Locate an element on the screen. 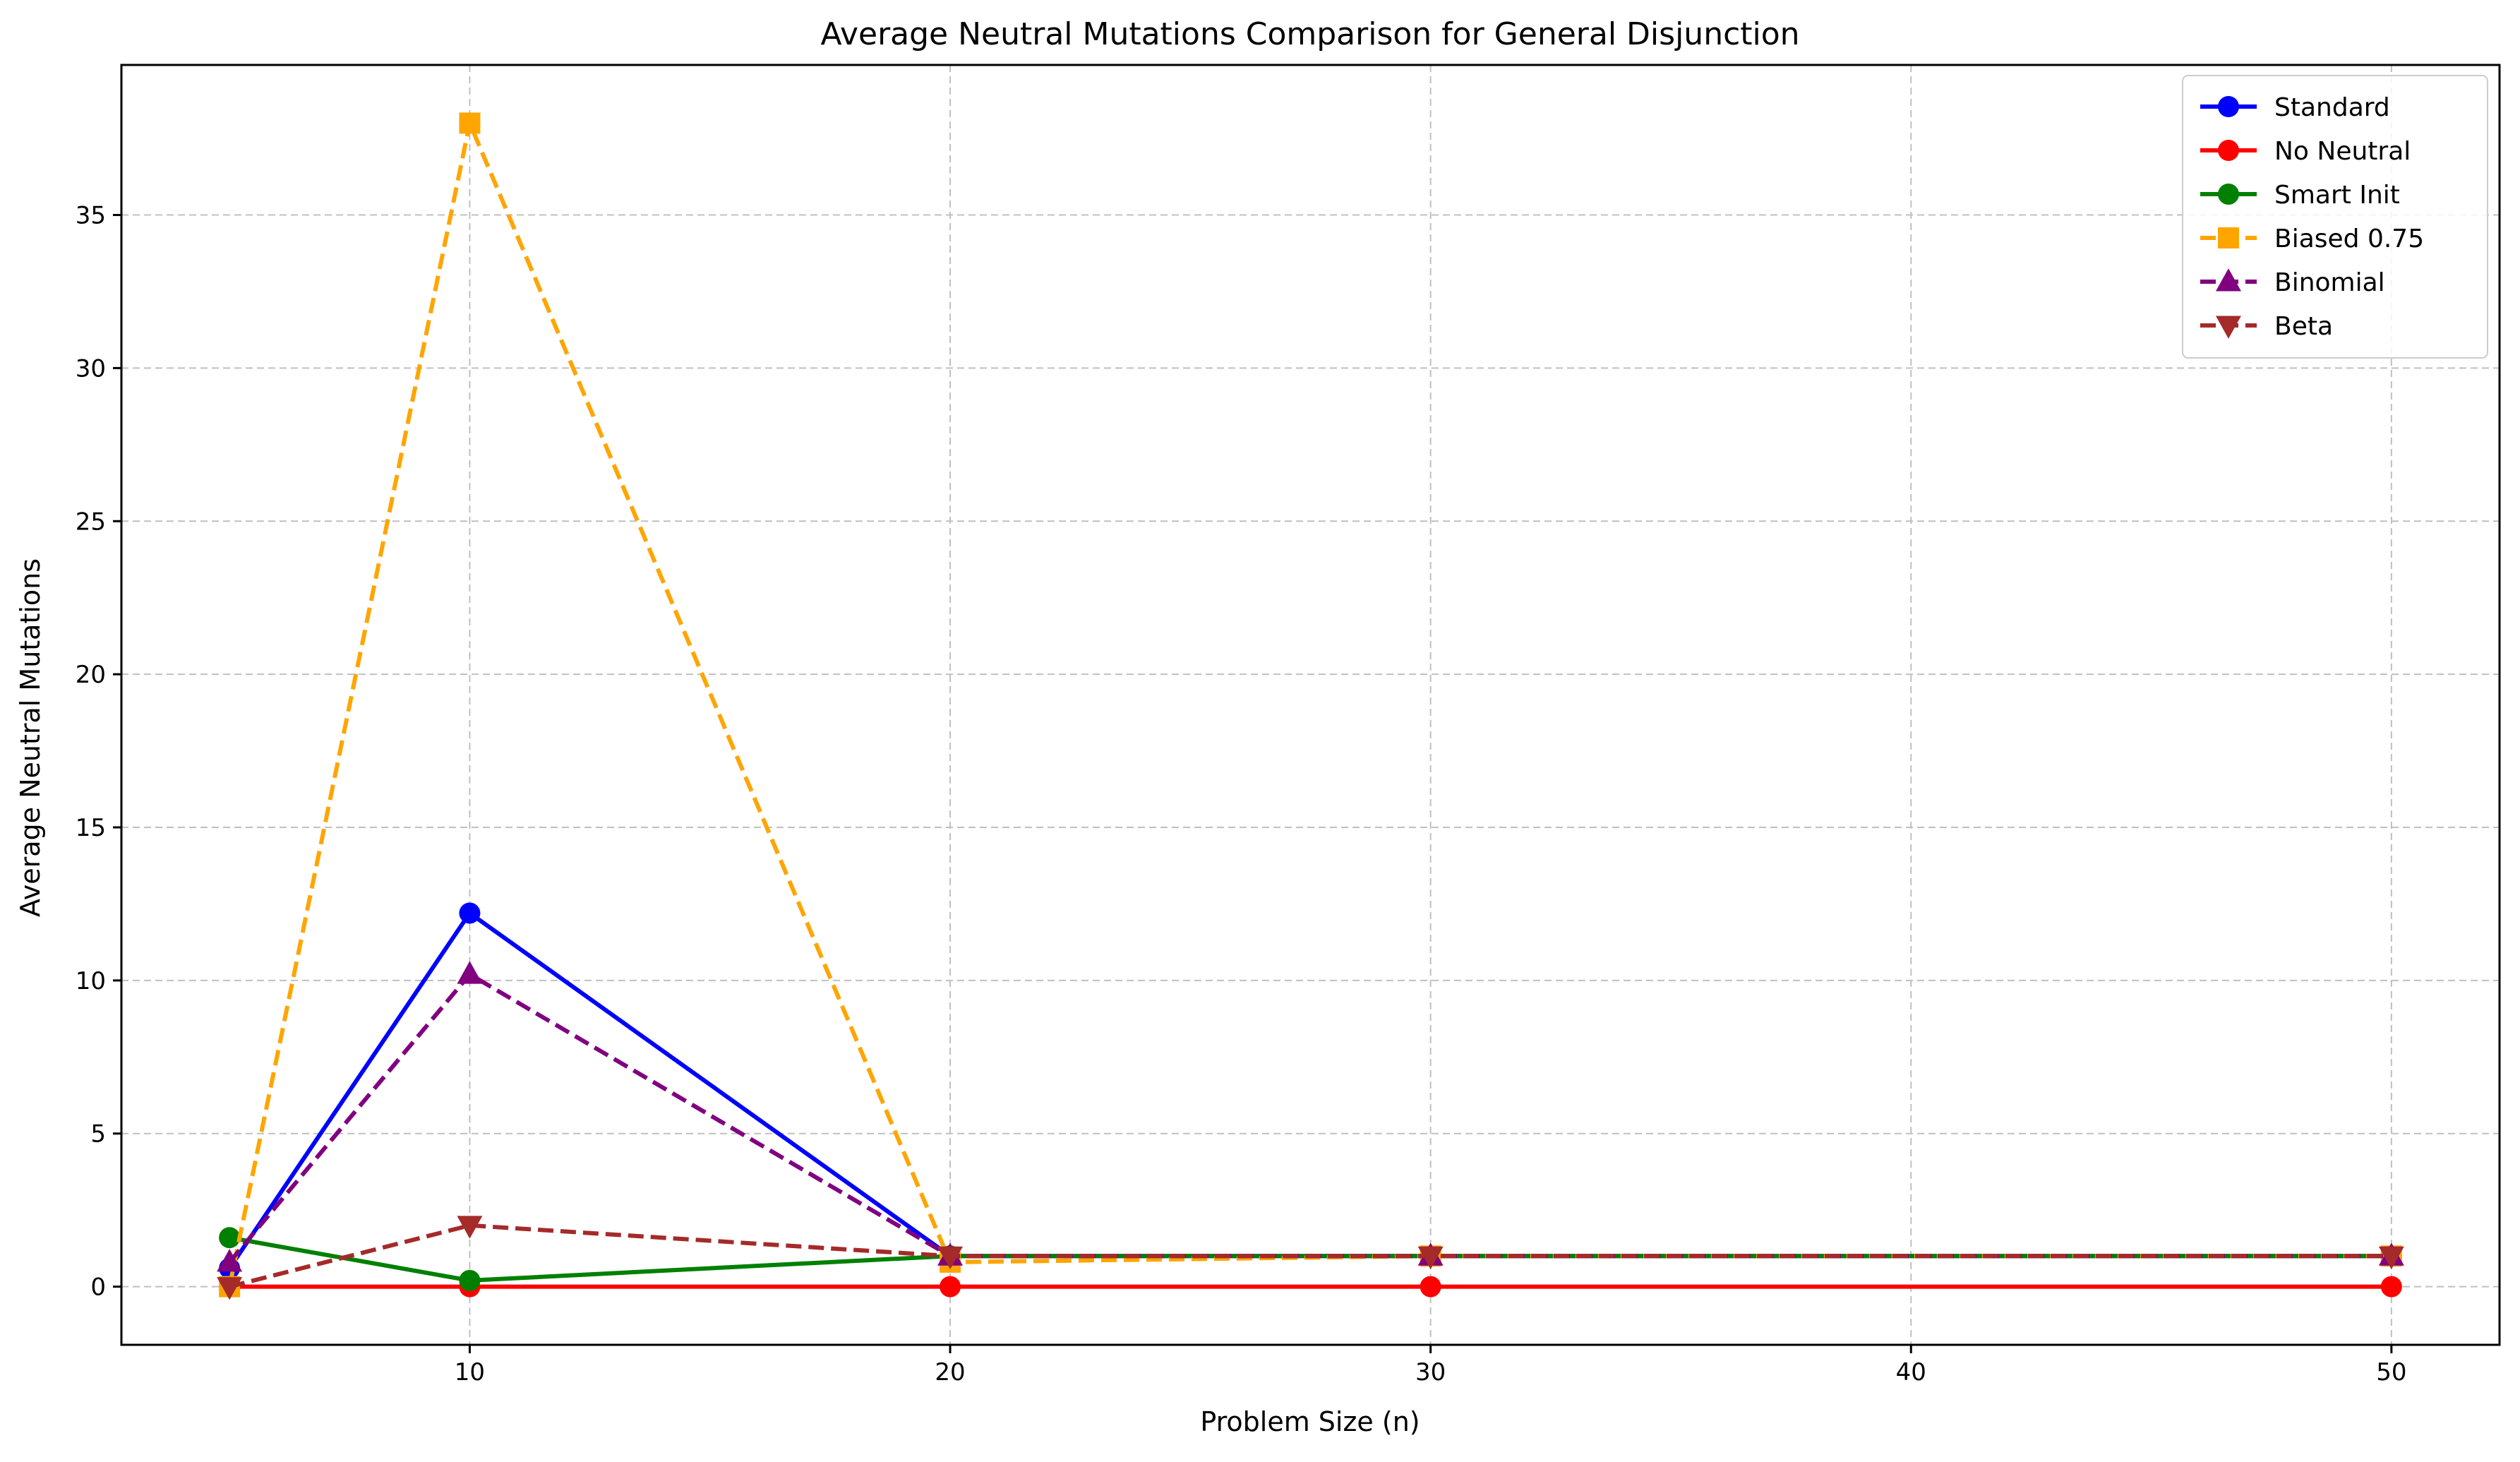 This screenshot has width=2520, height=1462. y-tick-label: 25 is located at coordinates (91, 522).